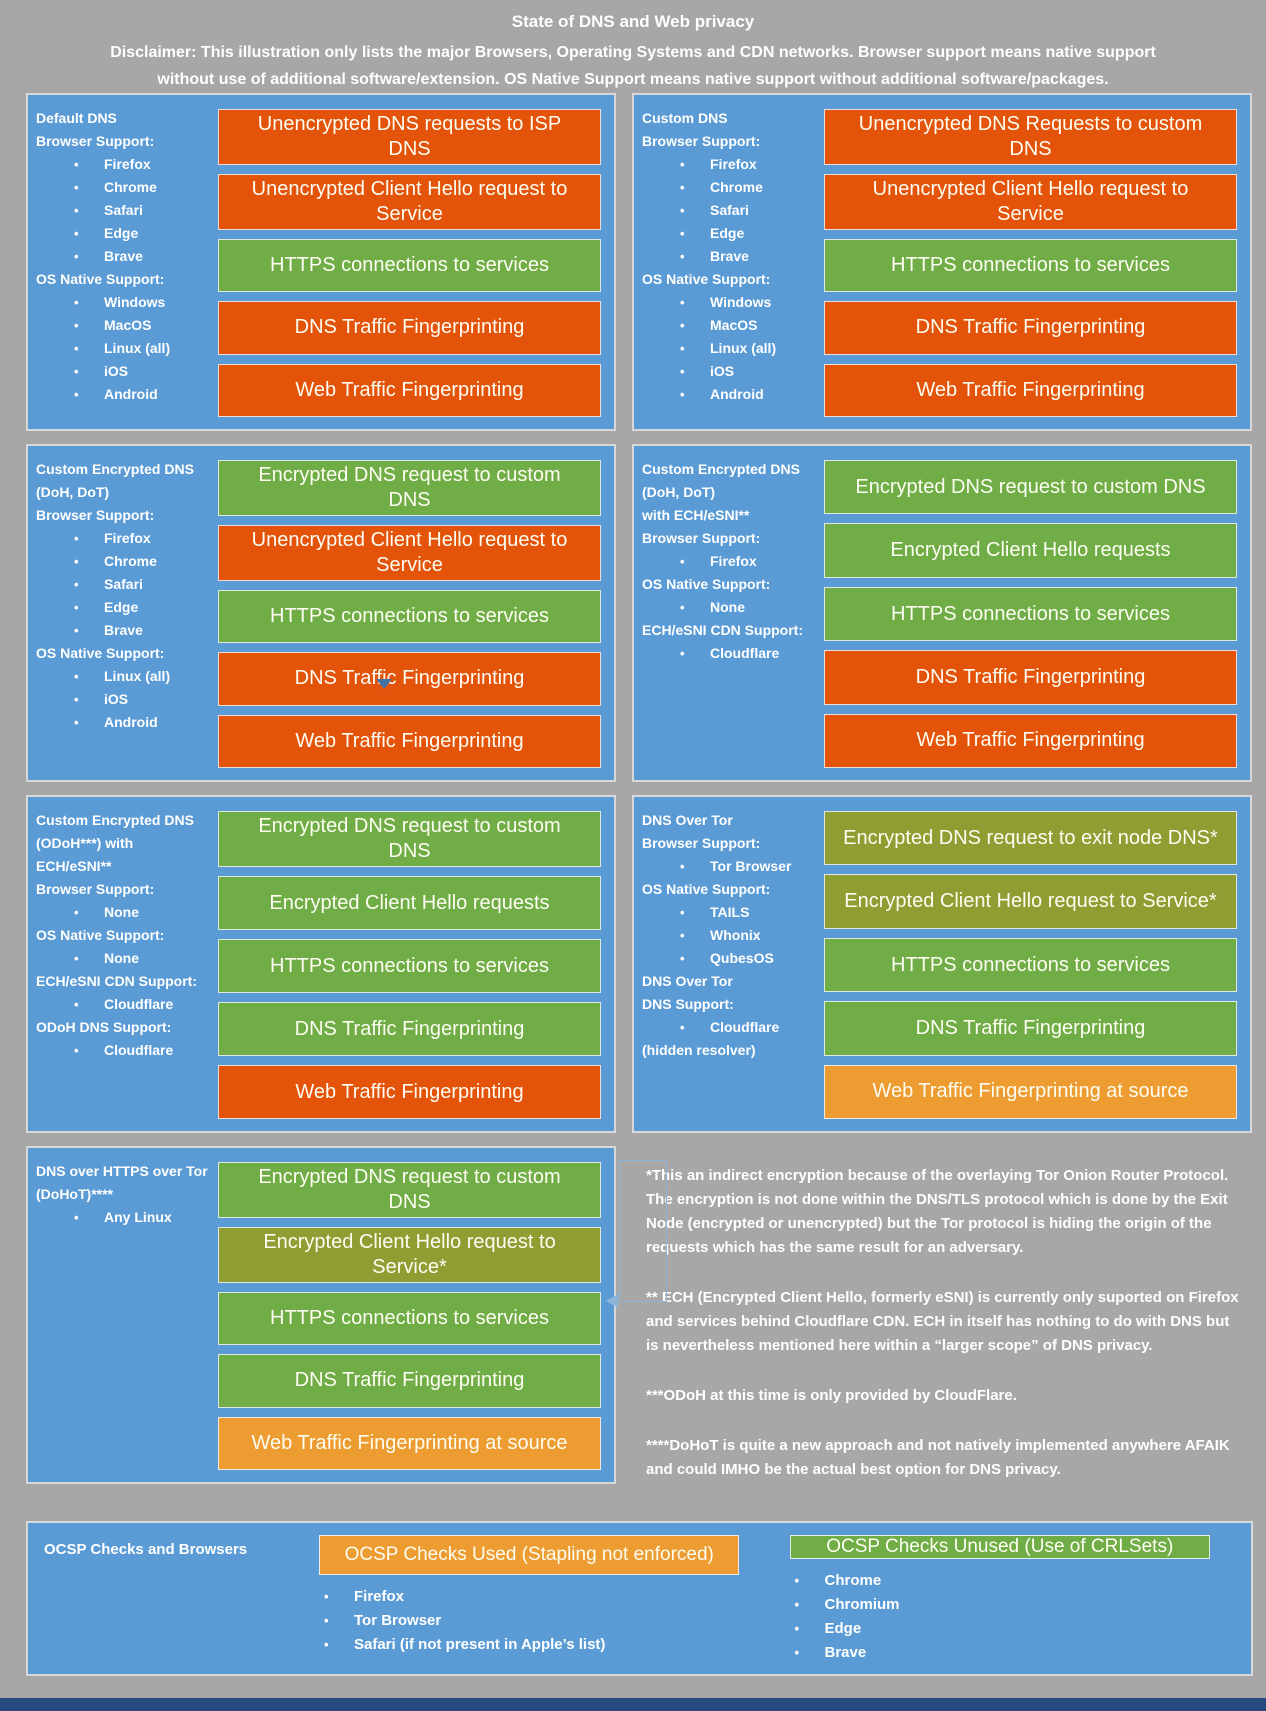 Image resolution: width=1266 pixels, height=1711 pixels. Describe the element at coordinates (742, 958) in the screenshot. I see `bullet-label: QubesOS` at that location.